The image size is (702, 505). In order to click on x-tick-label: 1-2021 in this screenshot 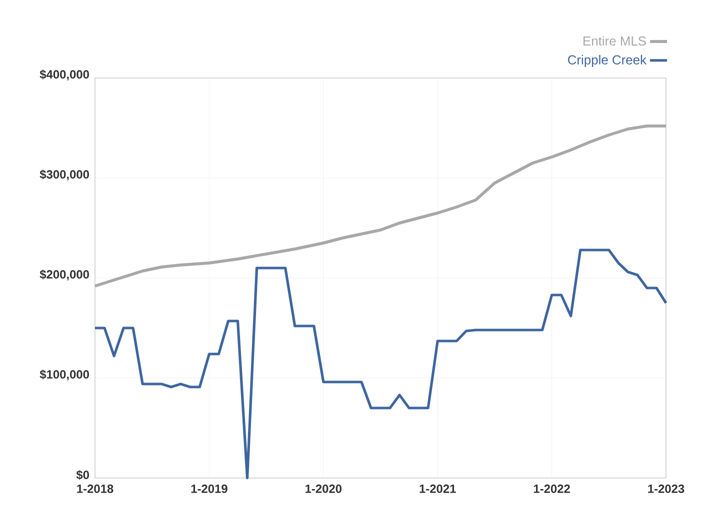, I will do `click(438, 488)`.